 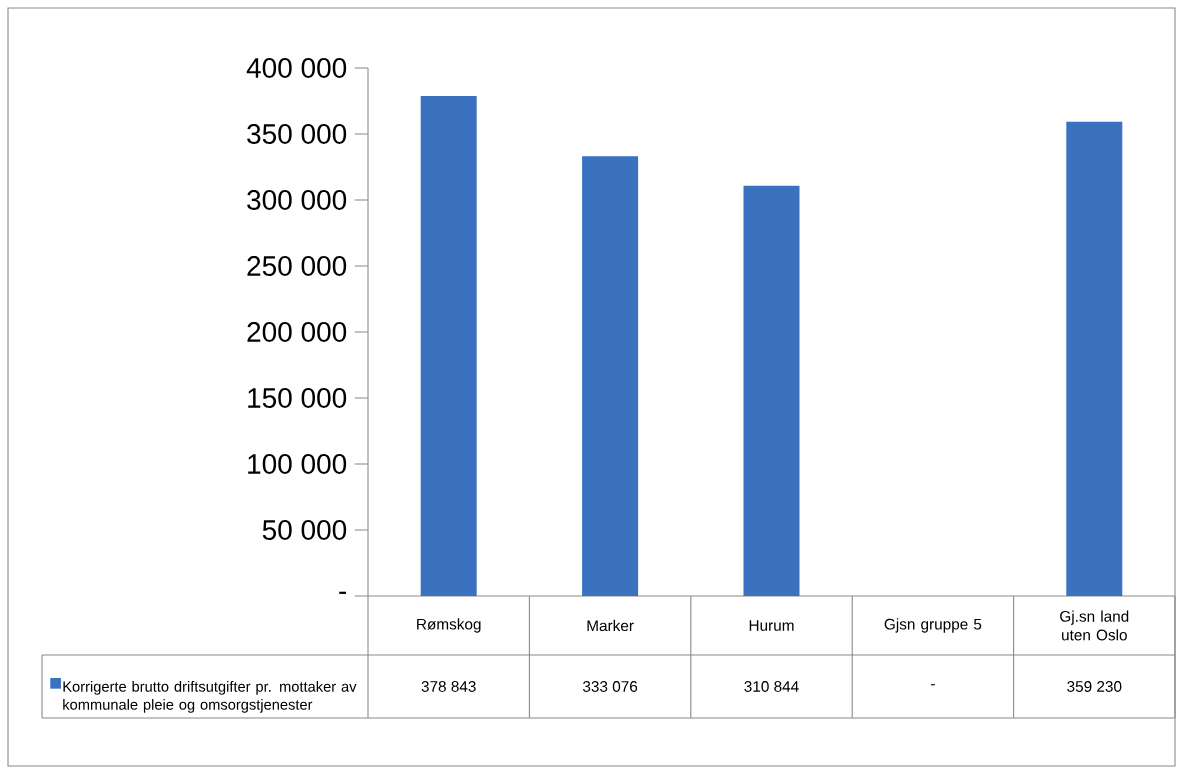 What do you see at coordinates (771, 686) in the screenshot?
I see `data-label: 310 844` at bounding box center [771, 686].